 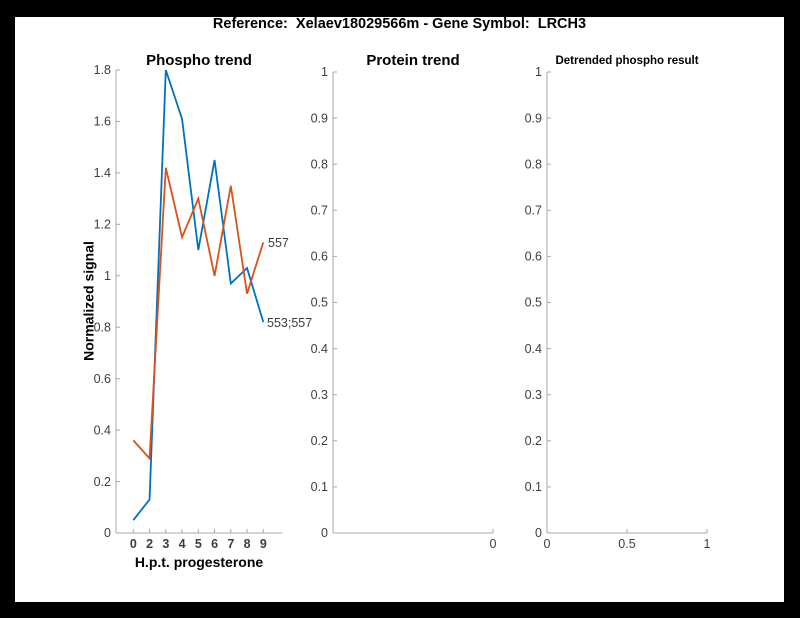 What do you see at coordinates (319, 349) in the screenshot?
I see `protein-trend-y-tick-label: 0.4` at bounding box center [319, 349].